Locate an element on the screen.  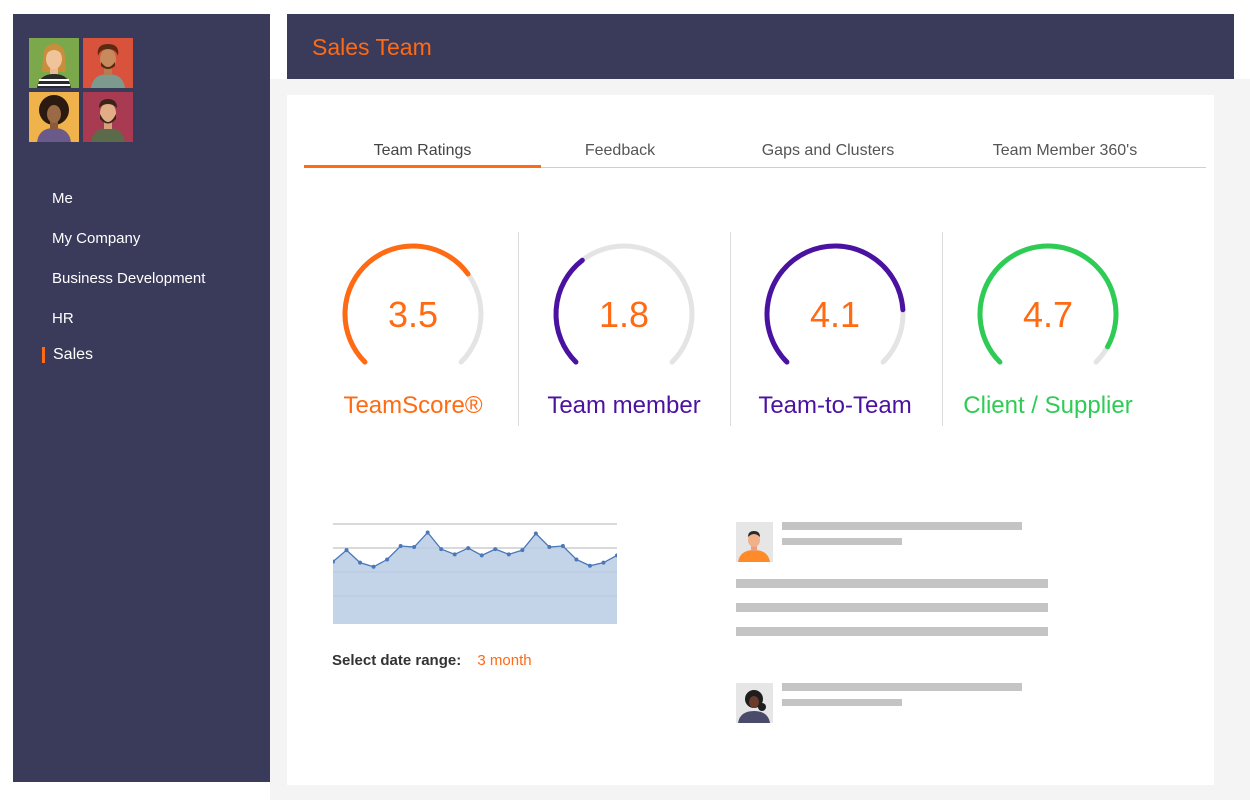
gauge-team-member: 1.8 Team member is located at coordinates (624, 330).